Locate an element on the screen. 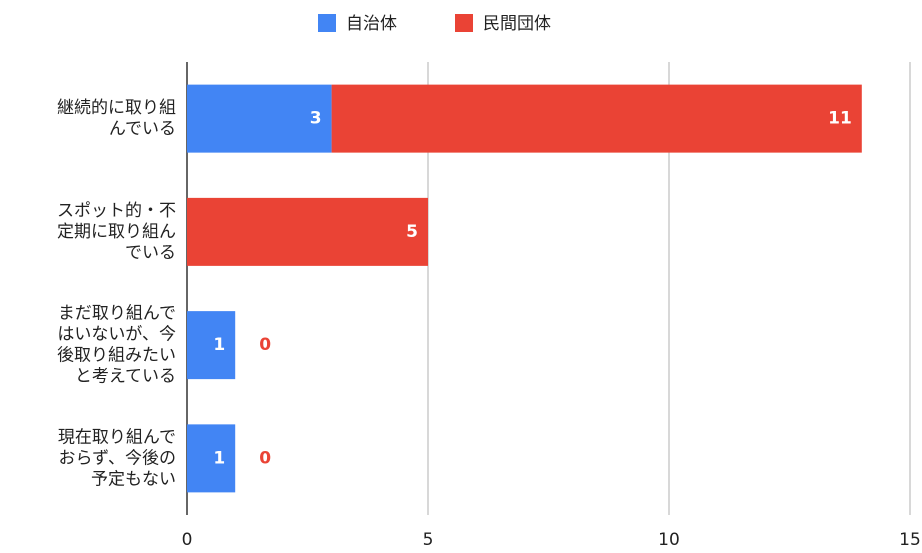 The image size is (922, 553). x-tick-label: 10 is located at coordinates (669, 540).